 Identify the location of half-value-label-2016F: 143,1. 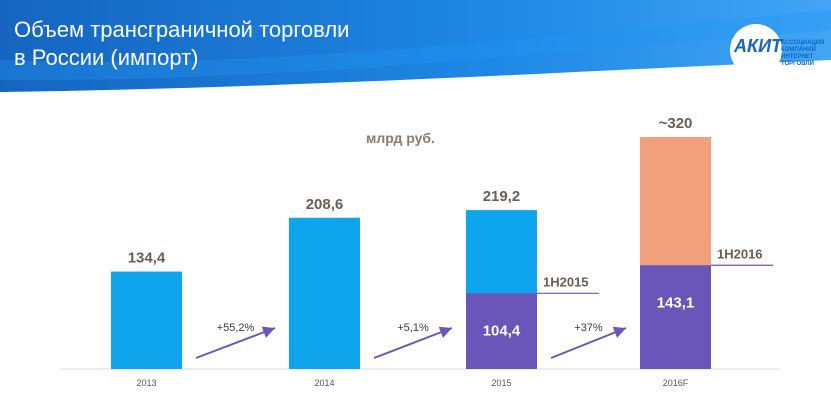
(676, 302).